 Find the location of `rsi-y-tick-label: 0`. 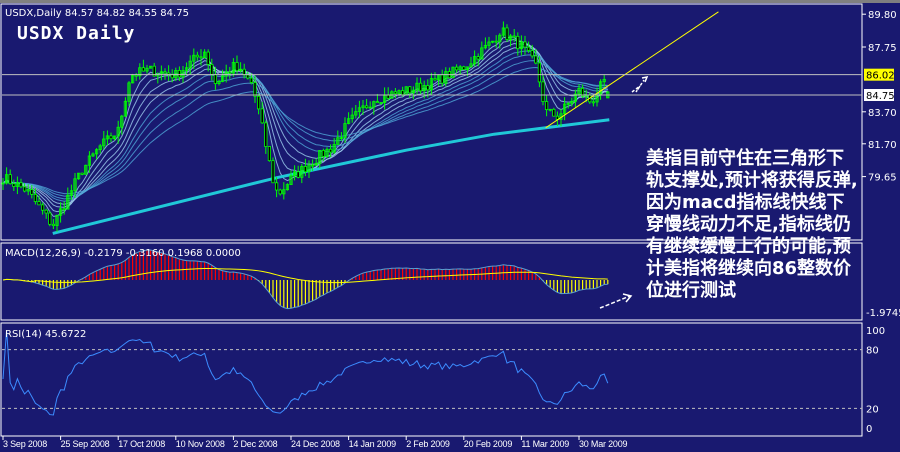

rsi-y-tick-label: 0 is located at coordinates (869, 429).